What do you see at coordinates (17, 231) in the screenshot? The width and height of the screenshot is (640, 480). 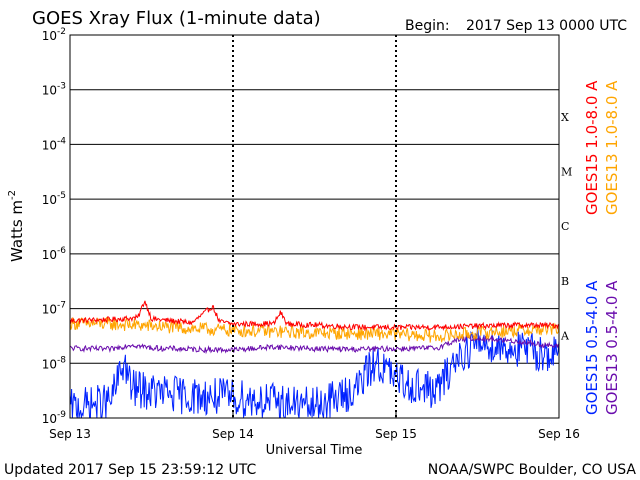 I see `y-axis-label-text: Watts m` at bounding box center [17, 231].